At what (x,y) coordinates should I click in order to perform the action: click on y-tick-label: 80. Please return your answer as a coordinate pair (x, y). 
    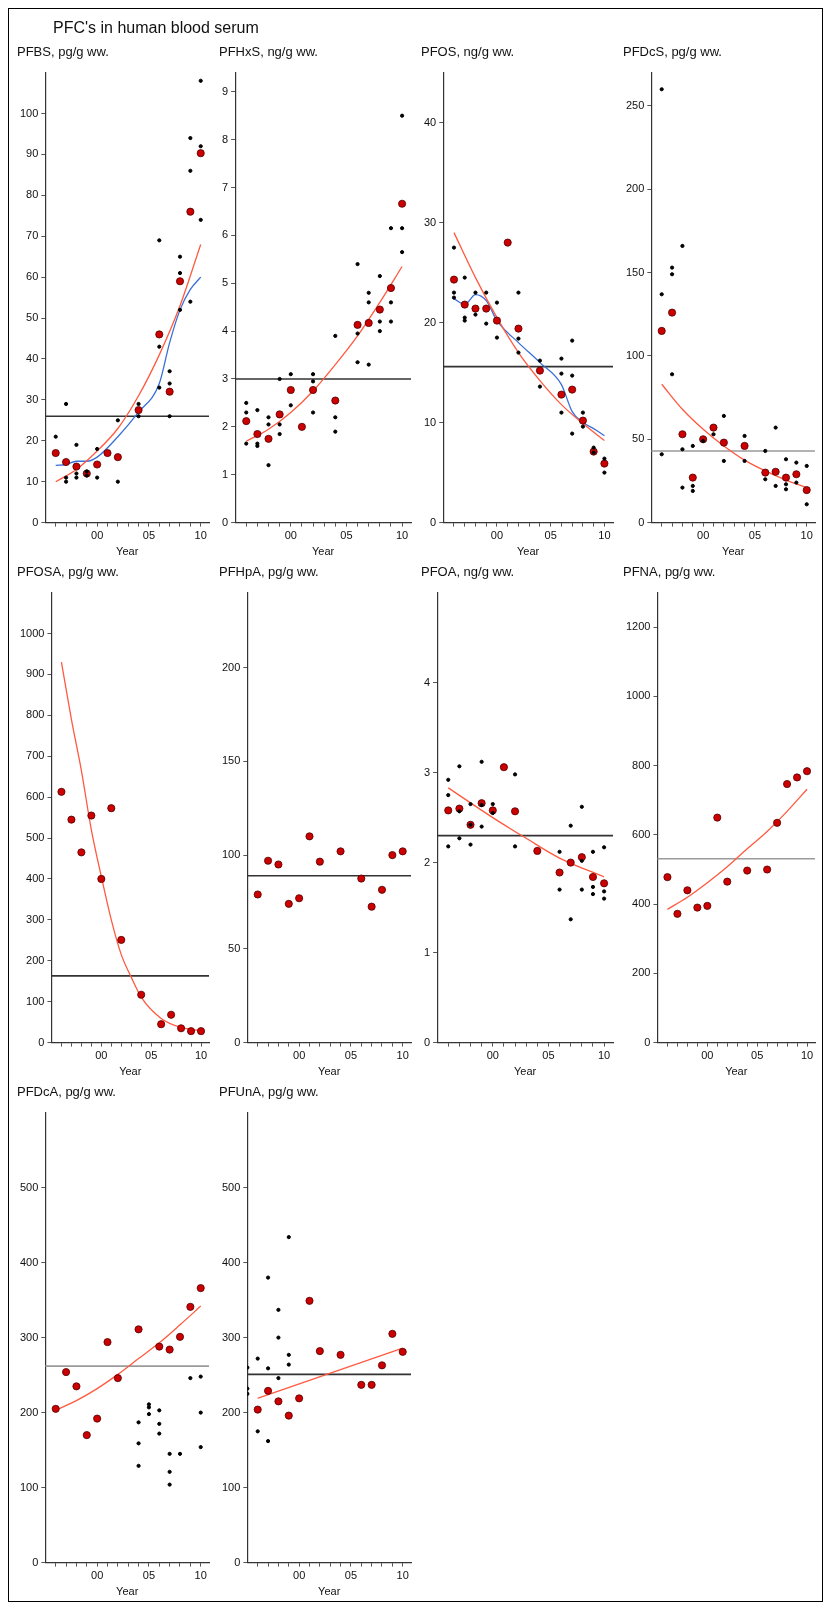
    Looking at the image, I should click on (32, 194).